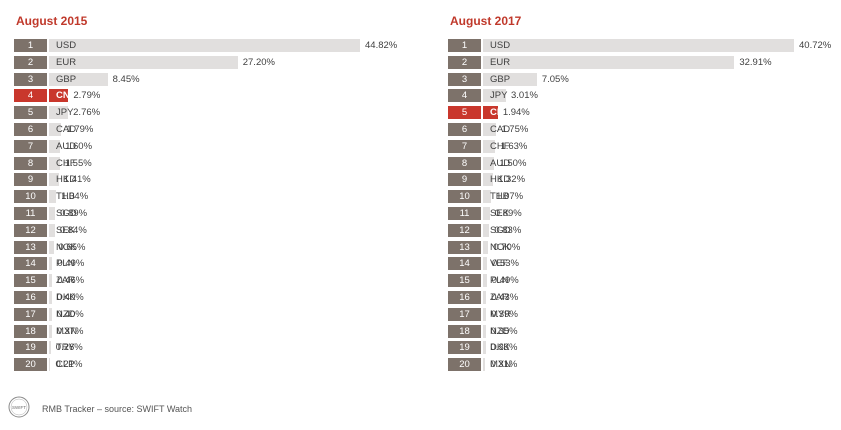 Image resolution: width=841 pixels, height=430 pixels. I want to click on bar-row: 12 SGD 0.83%, so click(643, 230).